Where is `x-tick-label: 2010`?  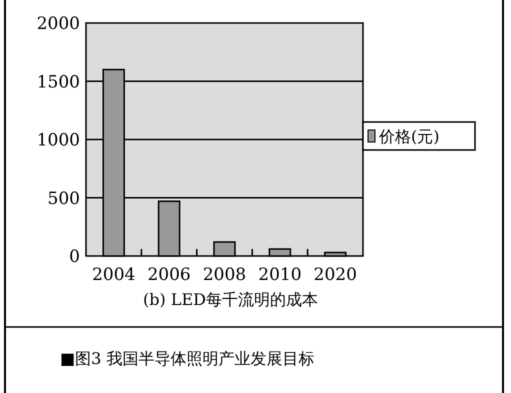
x-tick-label: 2010 is located at coordinates (280, 275).